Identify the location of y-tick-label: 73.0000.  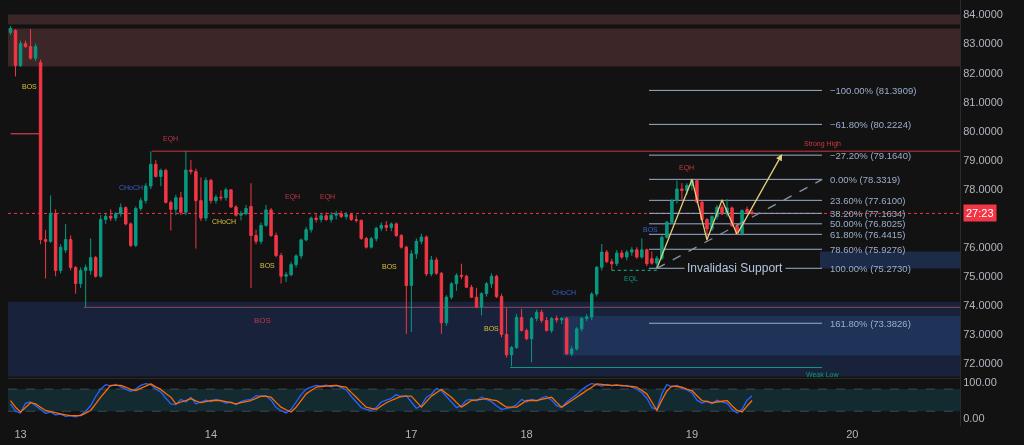
(983, 334).